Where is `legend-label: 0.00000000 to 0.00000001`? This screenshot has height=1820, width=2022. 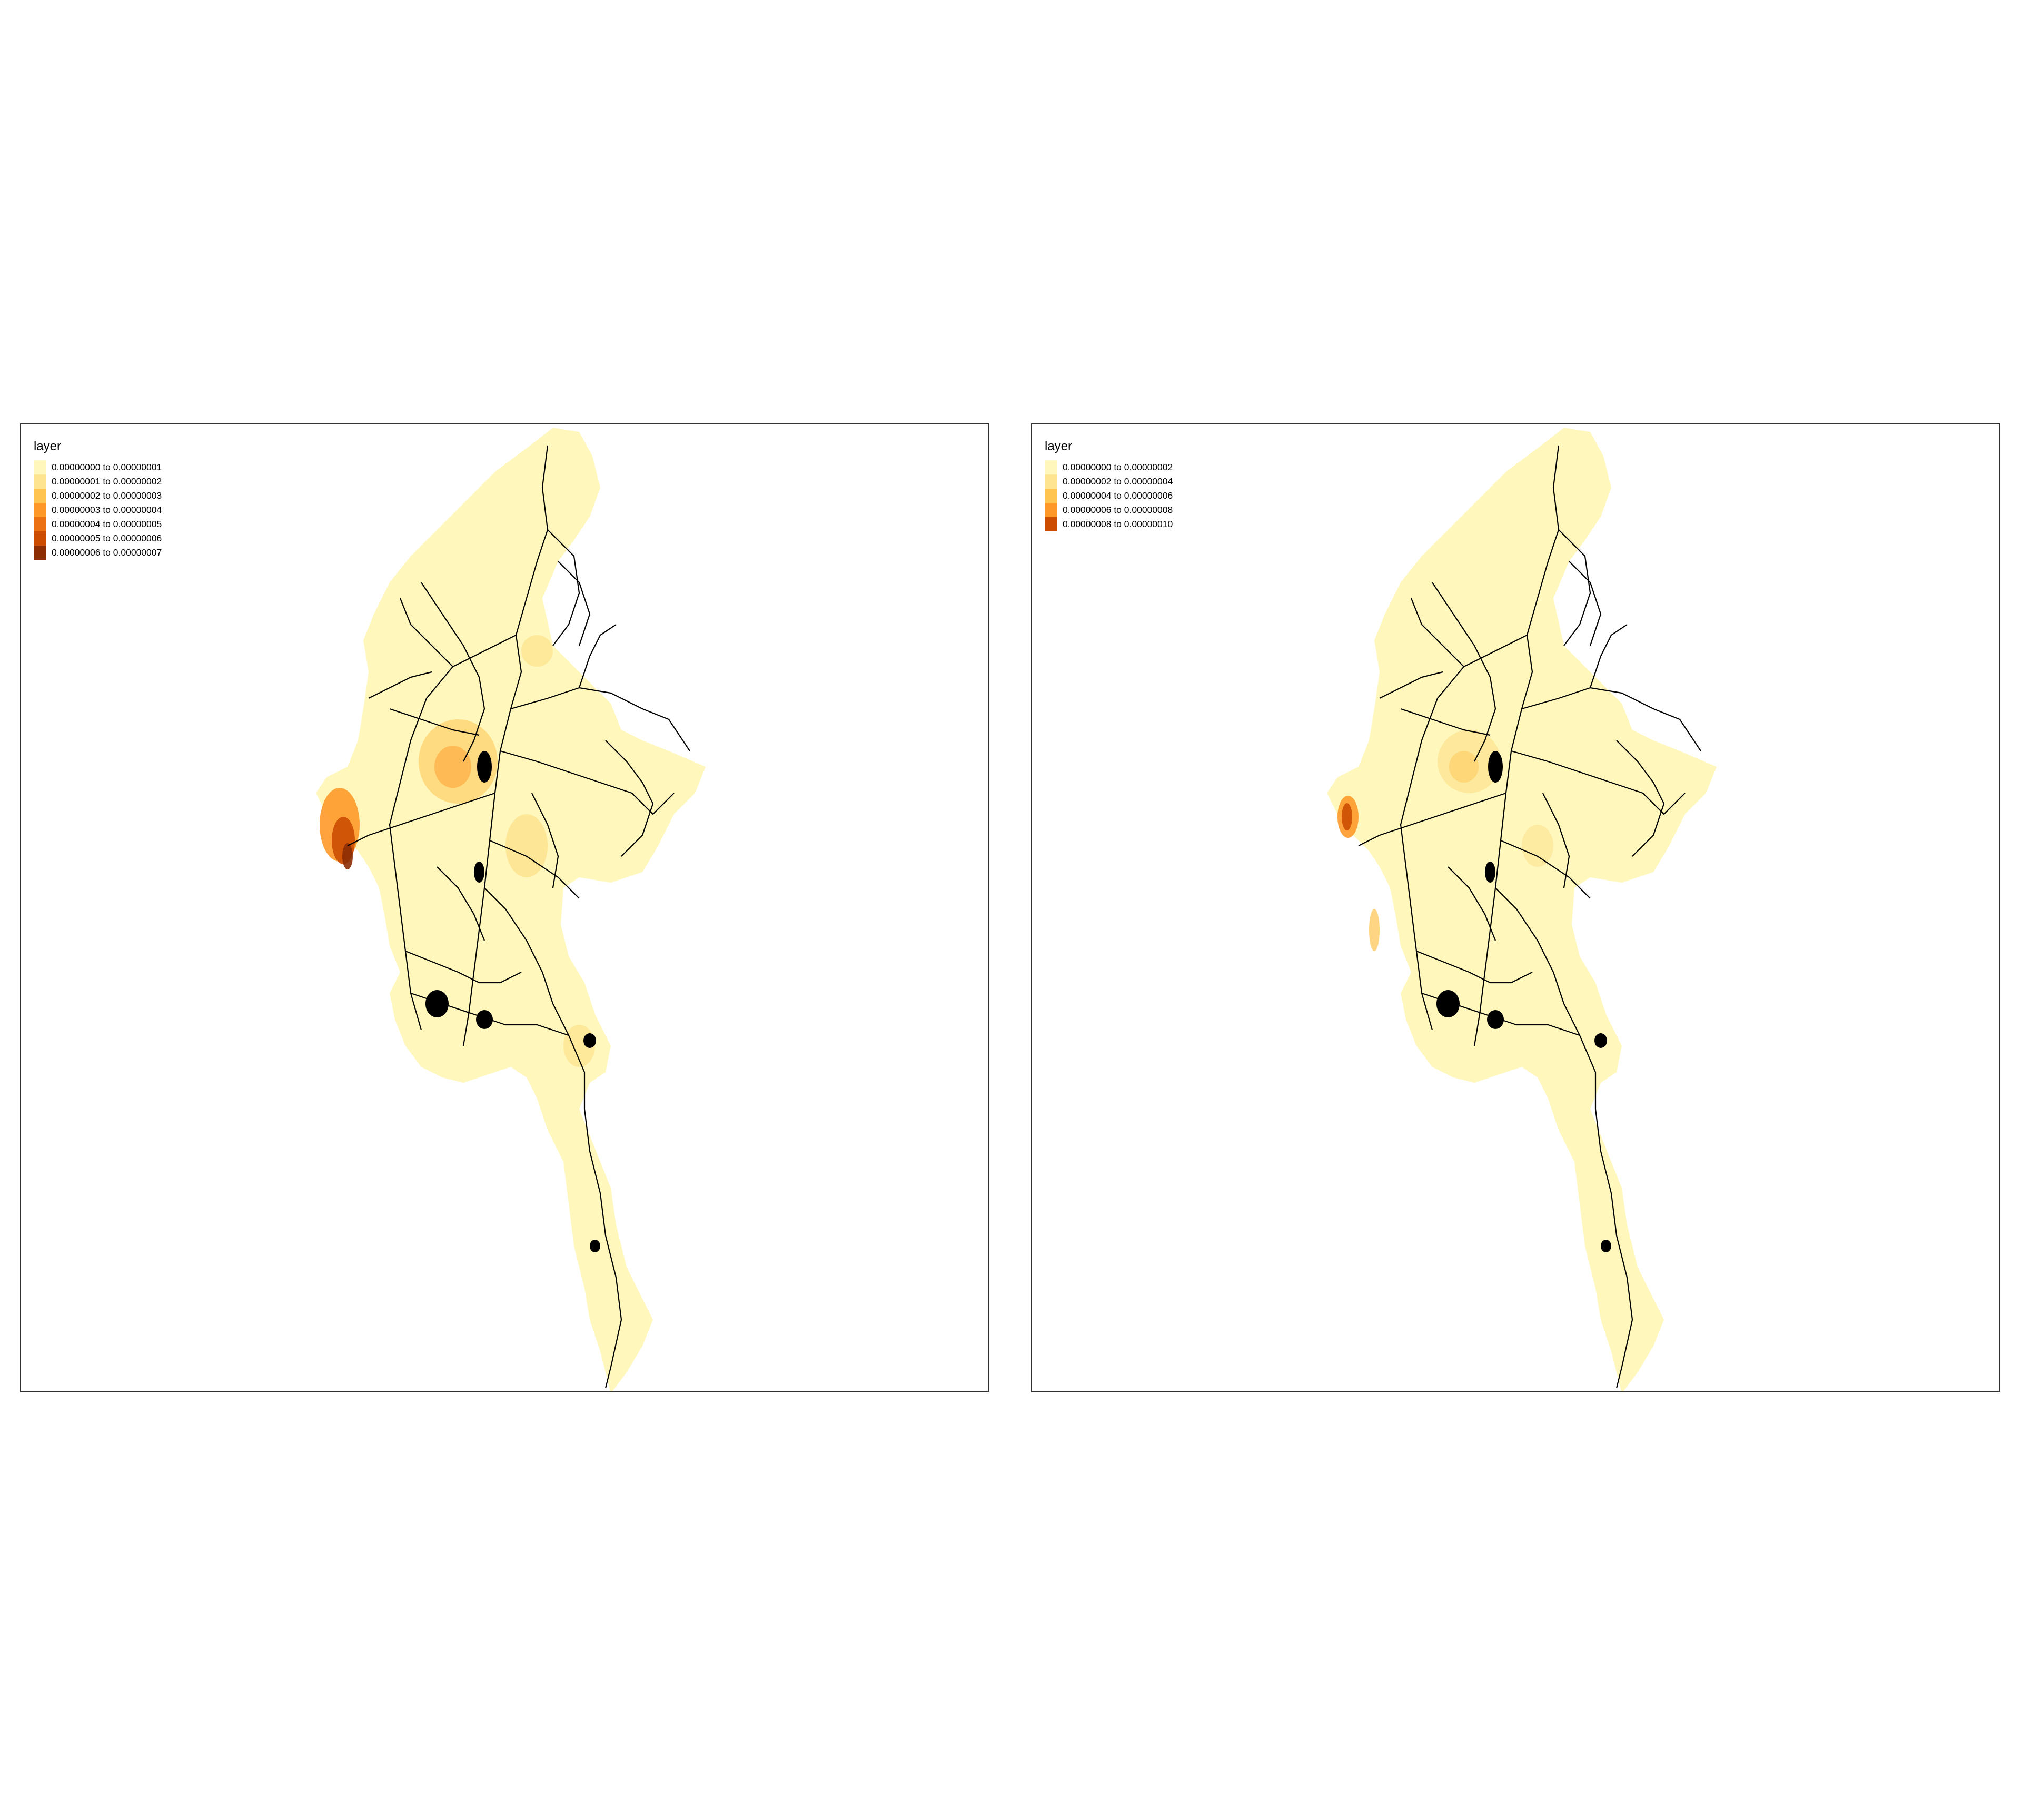 legend-label: 0.00000000 to 0.00000001 is located at coordinates (107, 467).